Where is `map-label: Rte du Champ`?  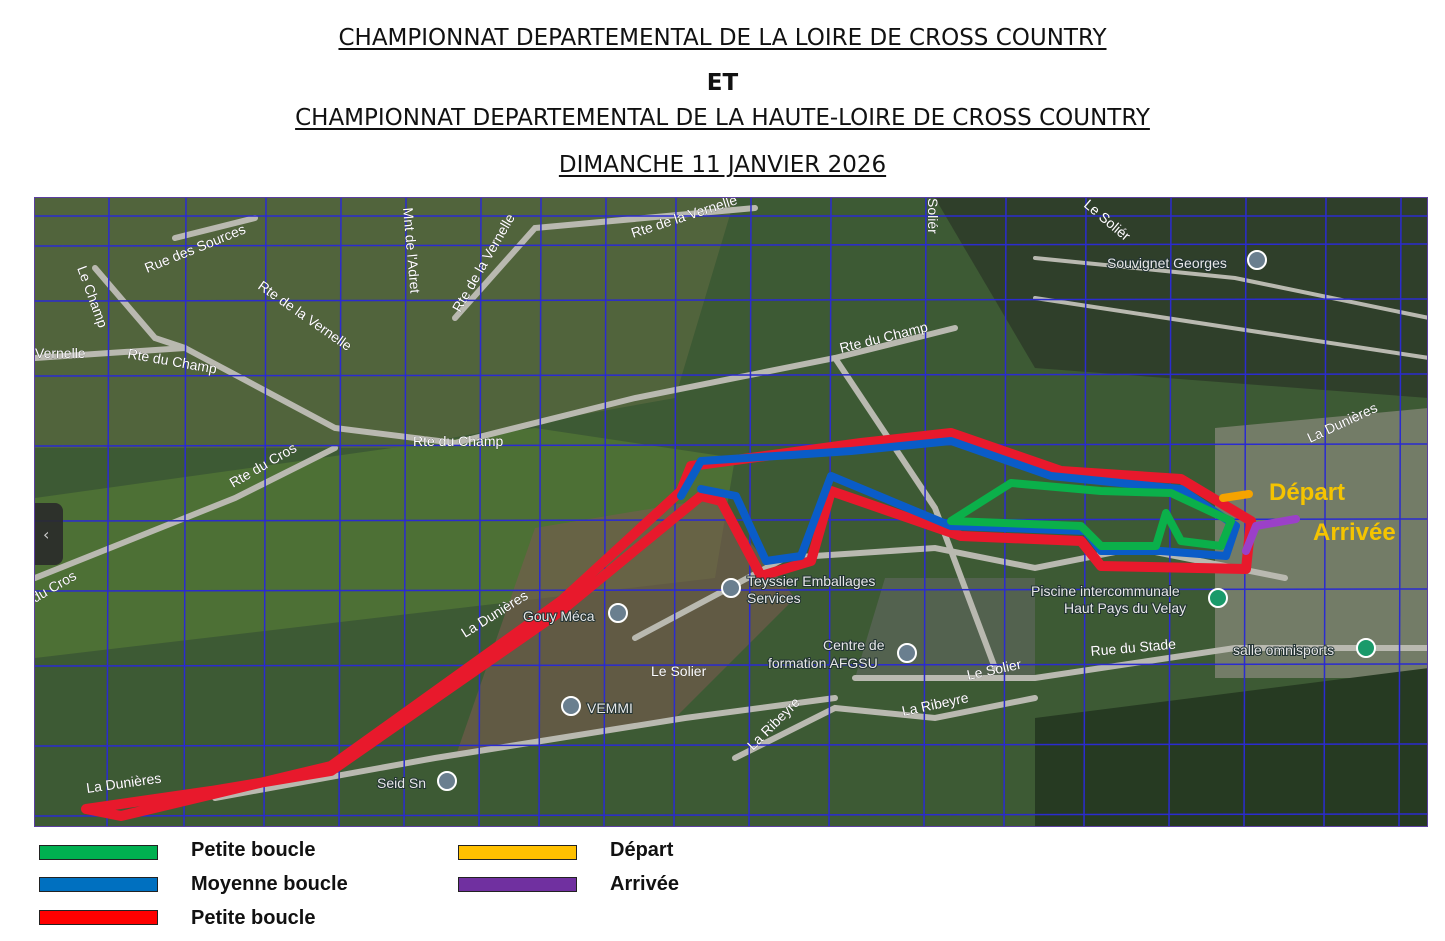 map-label: Rte du Champ is located at coordinates (458, 441).